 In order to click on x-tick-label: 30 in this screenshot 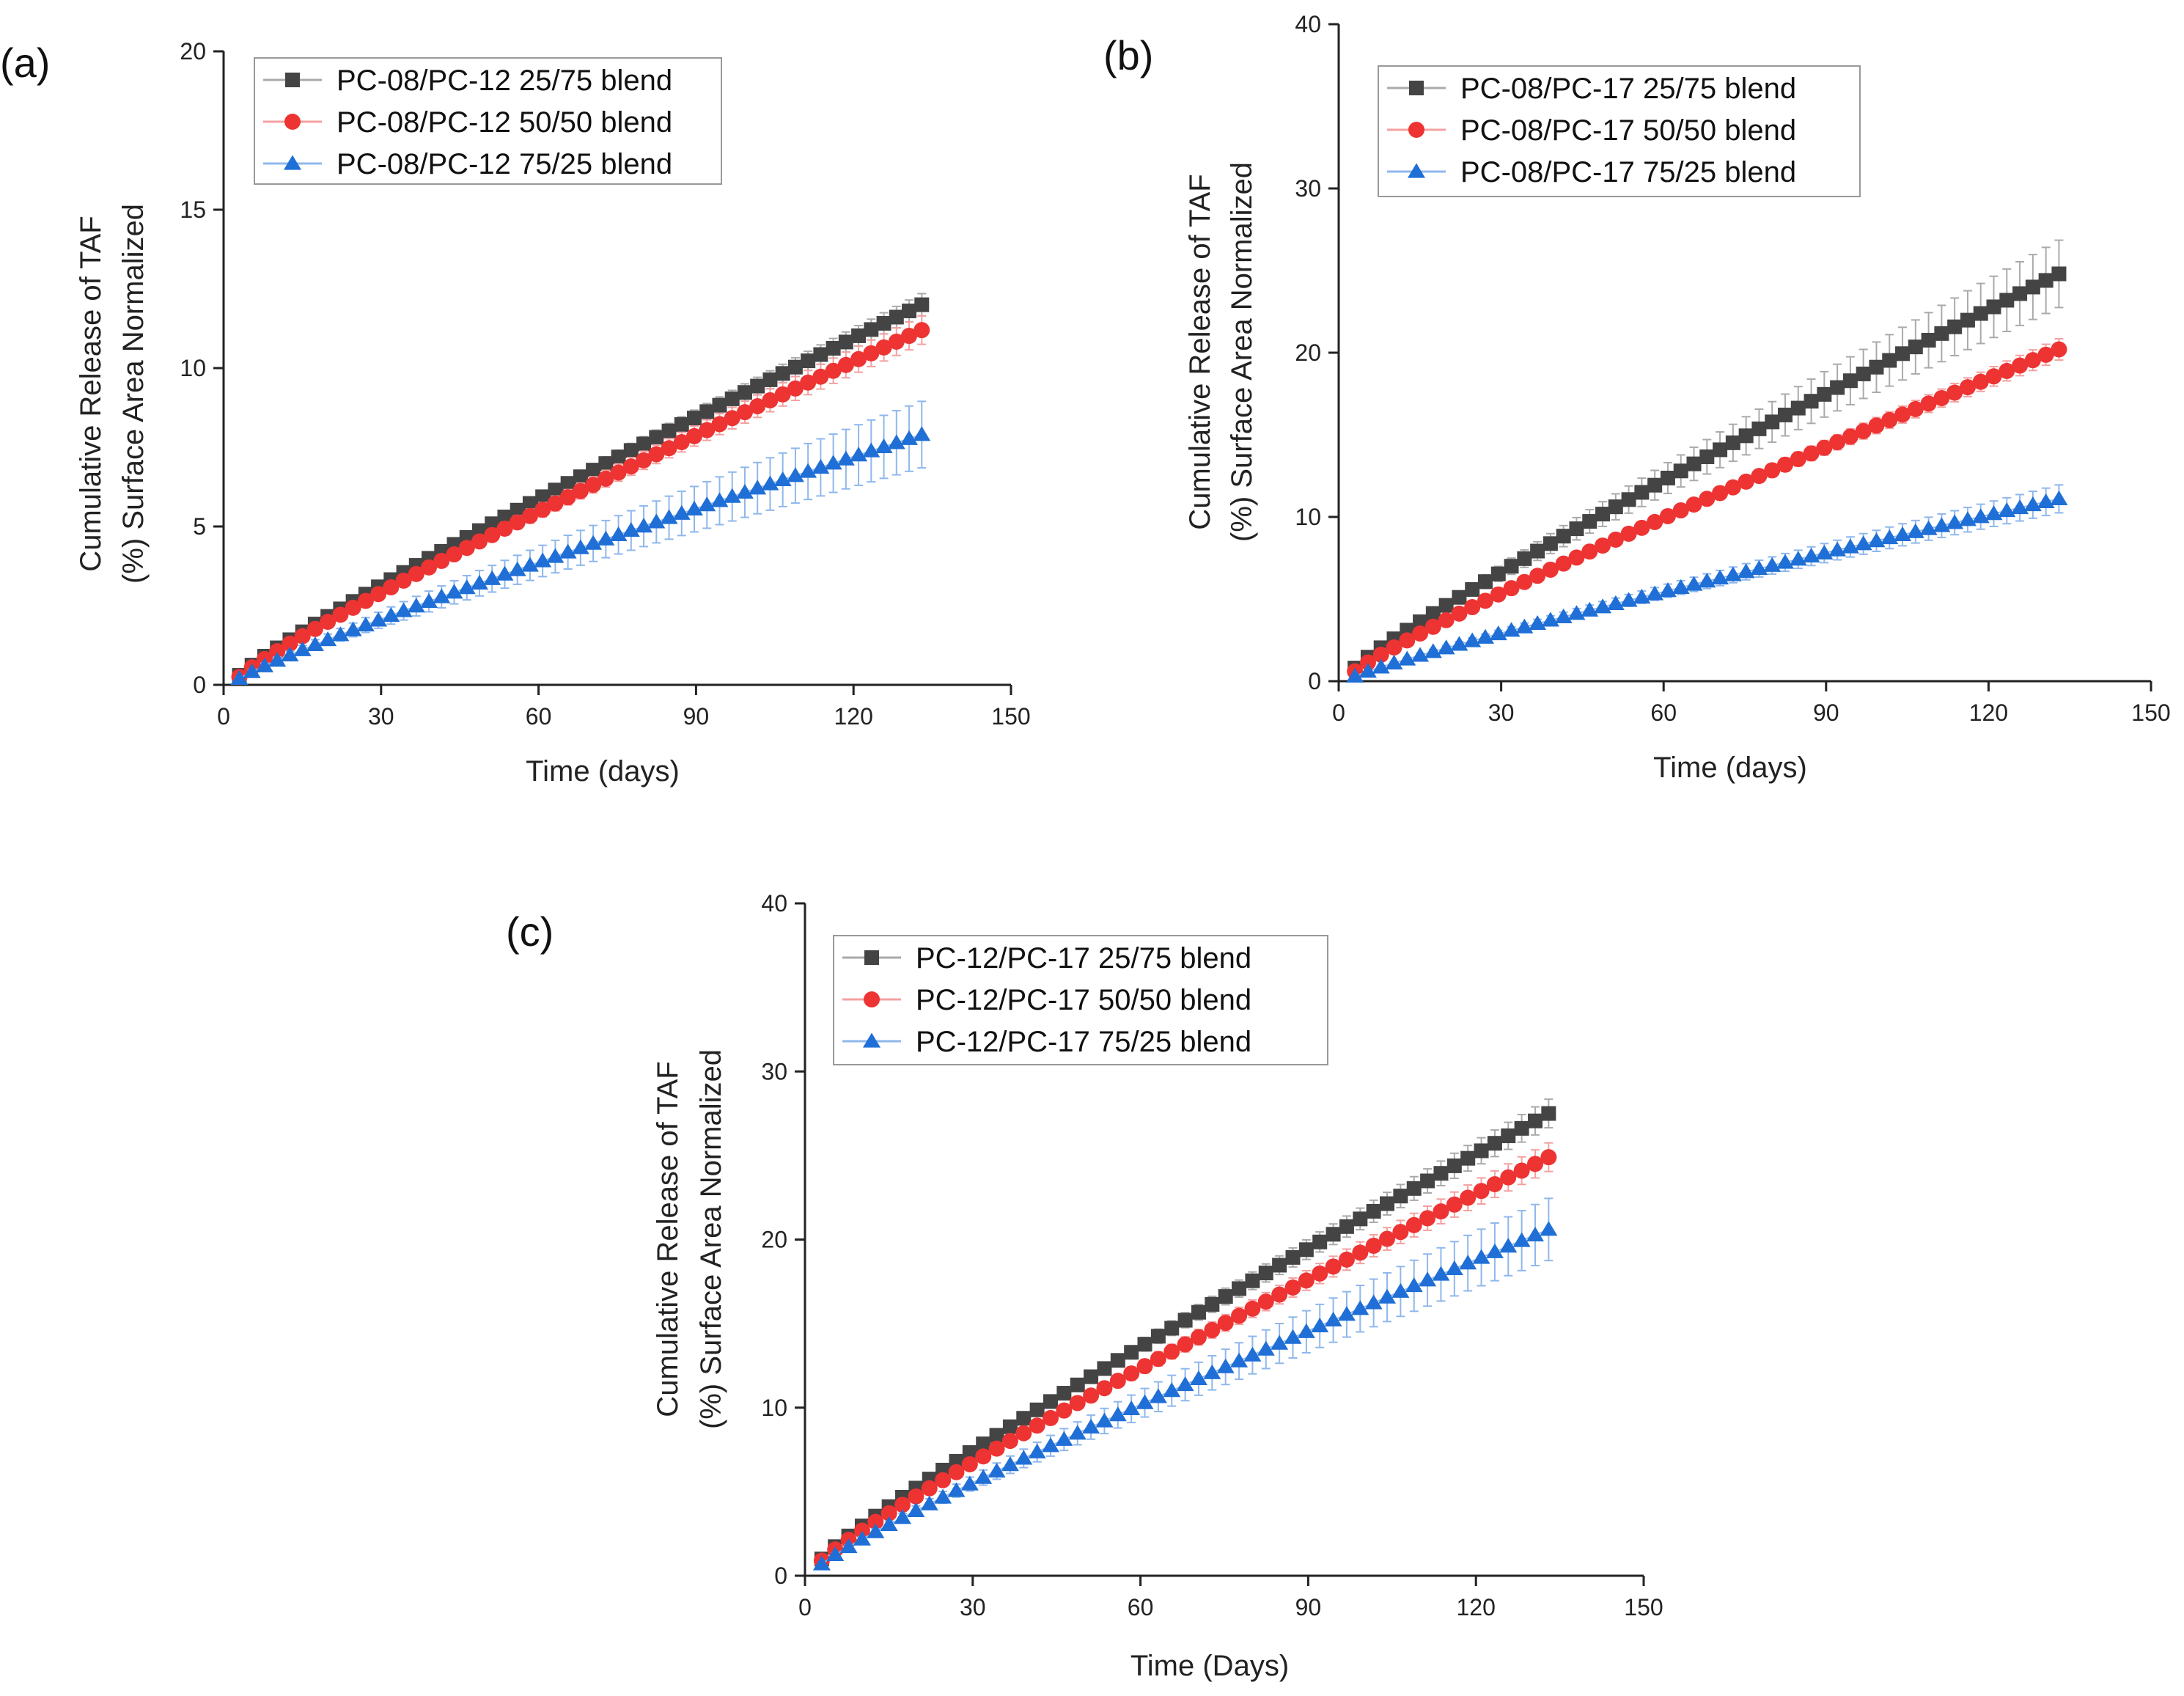, I will do `click(1501, 713)`.